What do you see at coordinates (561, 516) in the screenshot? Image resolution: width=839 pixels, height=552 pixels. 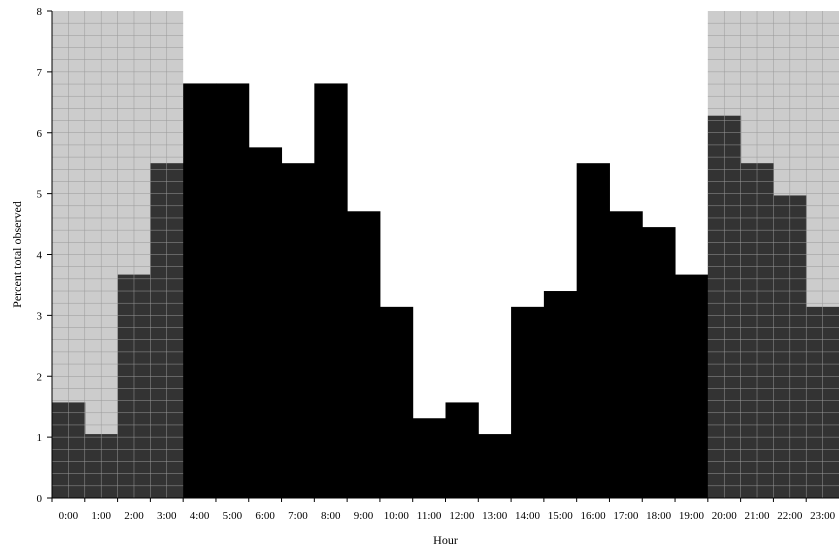 I see `x-tick-label: 15:00` at bounding box center [561, 516].